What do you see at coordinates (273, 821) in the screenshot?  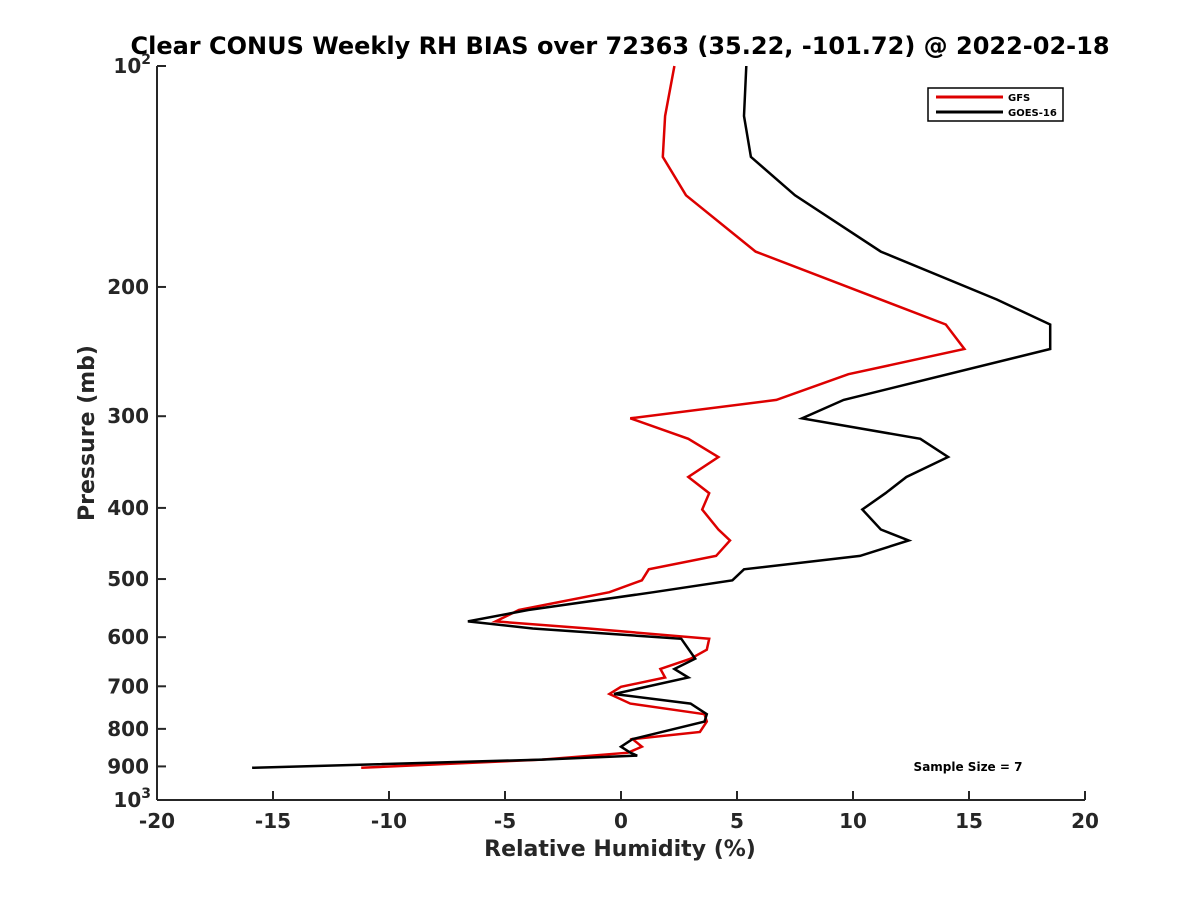 I see `x-tick-label: -15` at bounding box center [273, 821].